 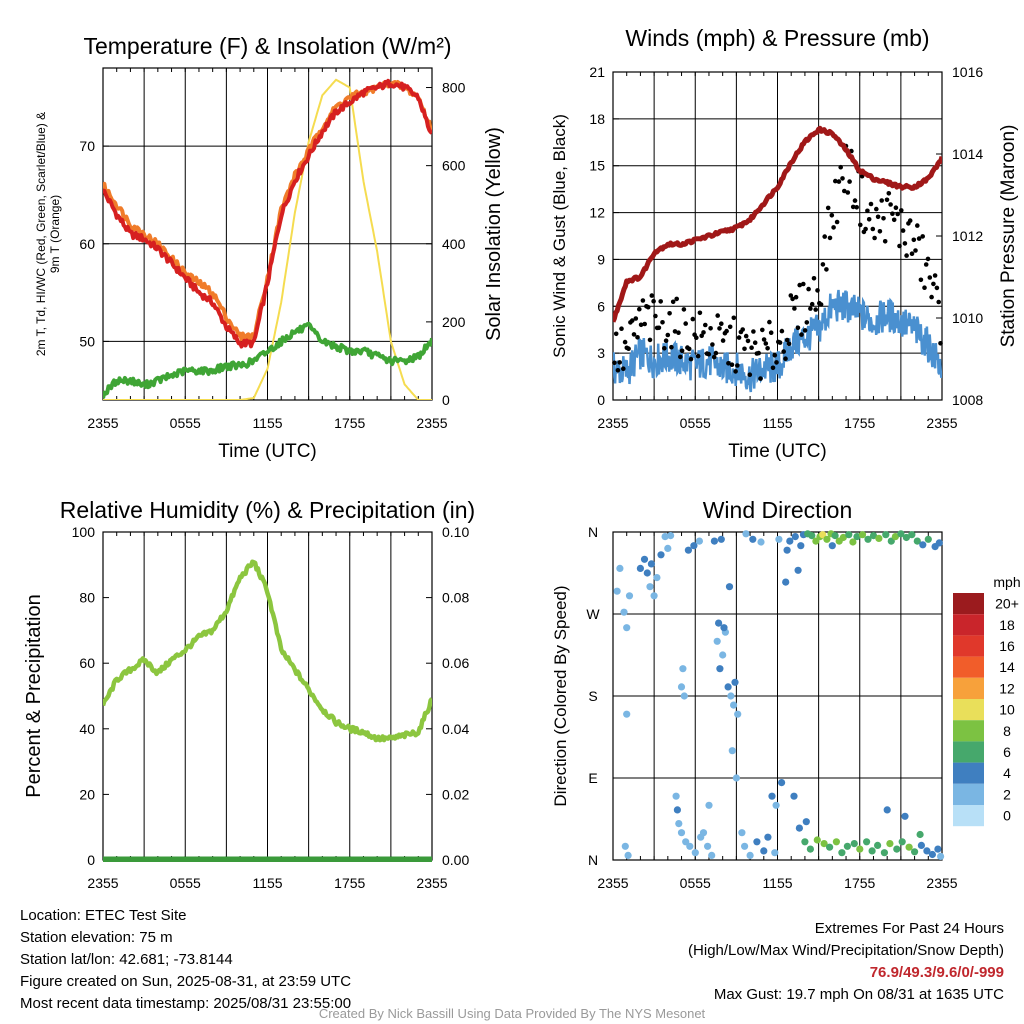 What do you see at coordinates (87, 146) in the screenshot?
I see `panel0-ytick-label: 70` at bounding box center [87, 146].